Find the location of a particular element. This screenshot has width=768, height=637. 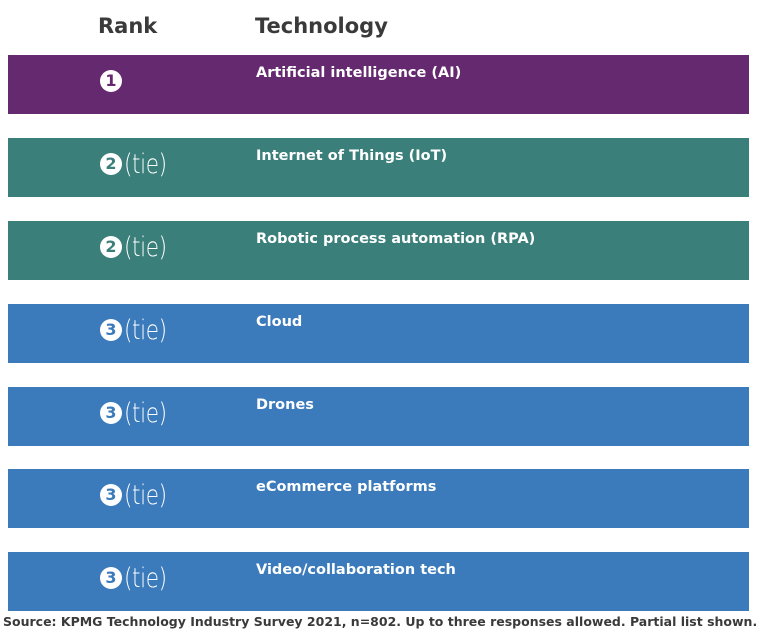

rank-number: 1 is located at coordinates (111, 80).